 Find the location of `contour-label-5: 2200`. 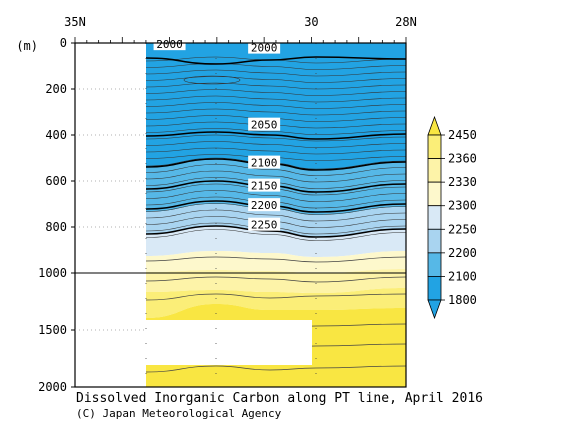

contour-label-5: 2200 is located at coordinates (264, 205).